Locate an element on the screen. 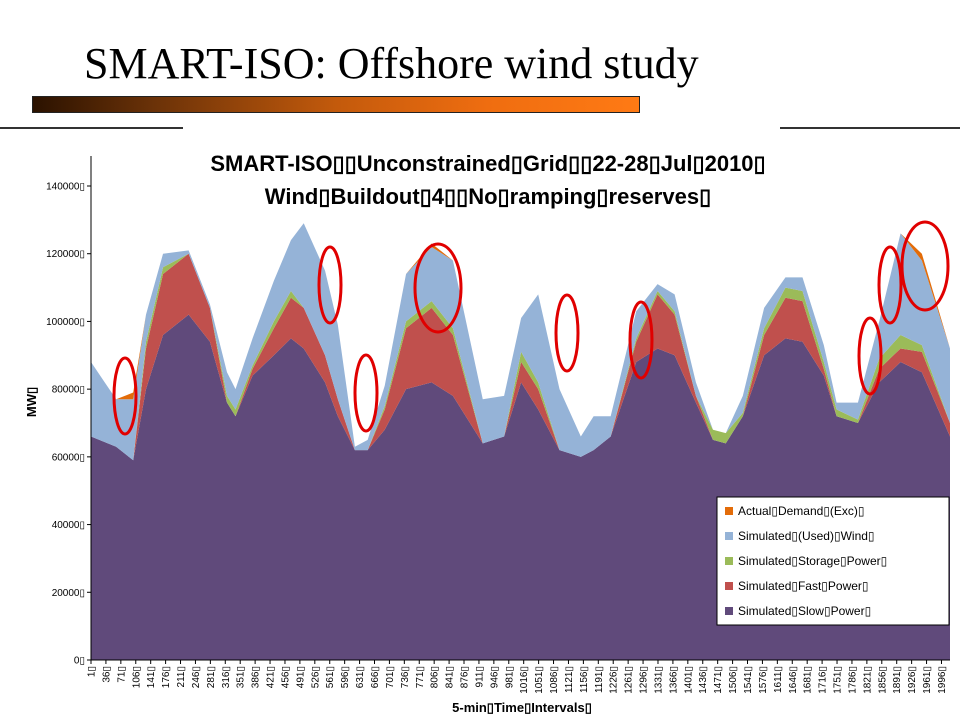 This screenshot has height=720, width=960. frame-line-right is located at coordinates (870, 128).